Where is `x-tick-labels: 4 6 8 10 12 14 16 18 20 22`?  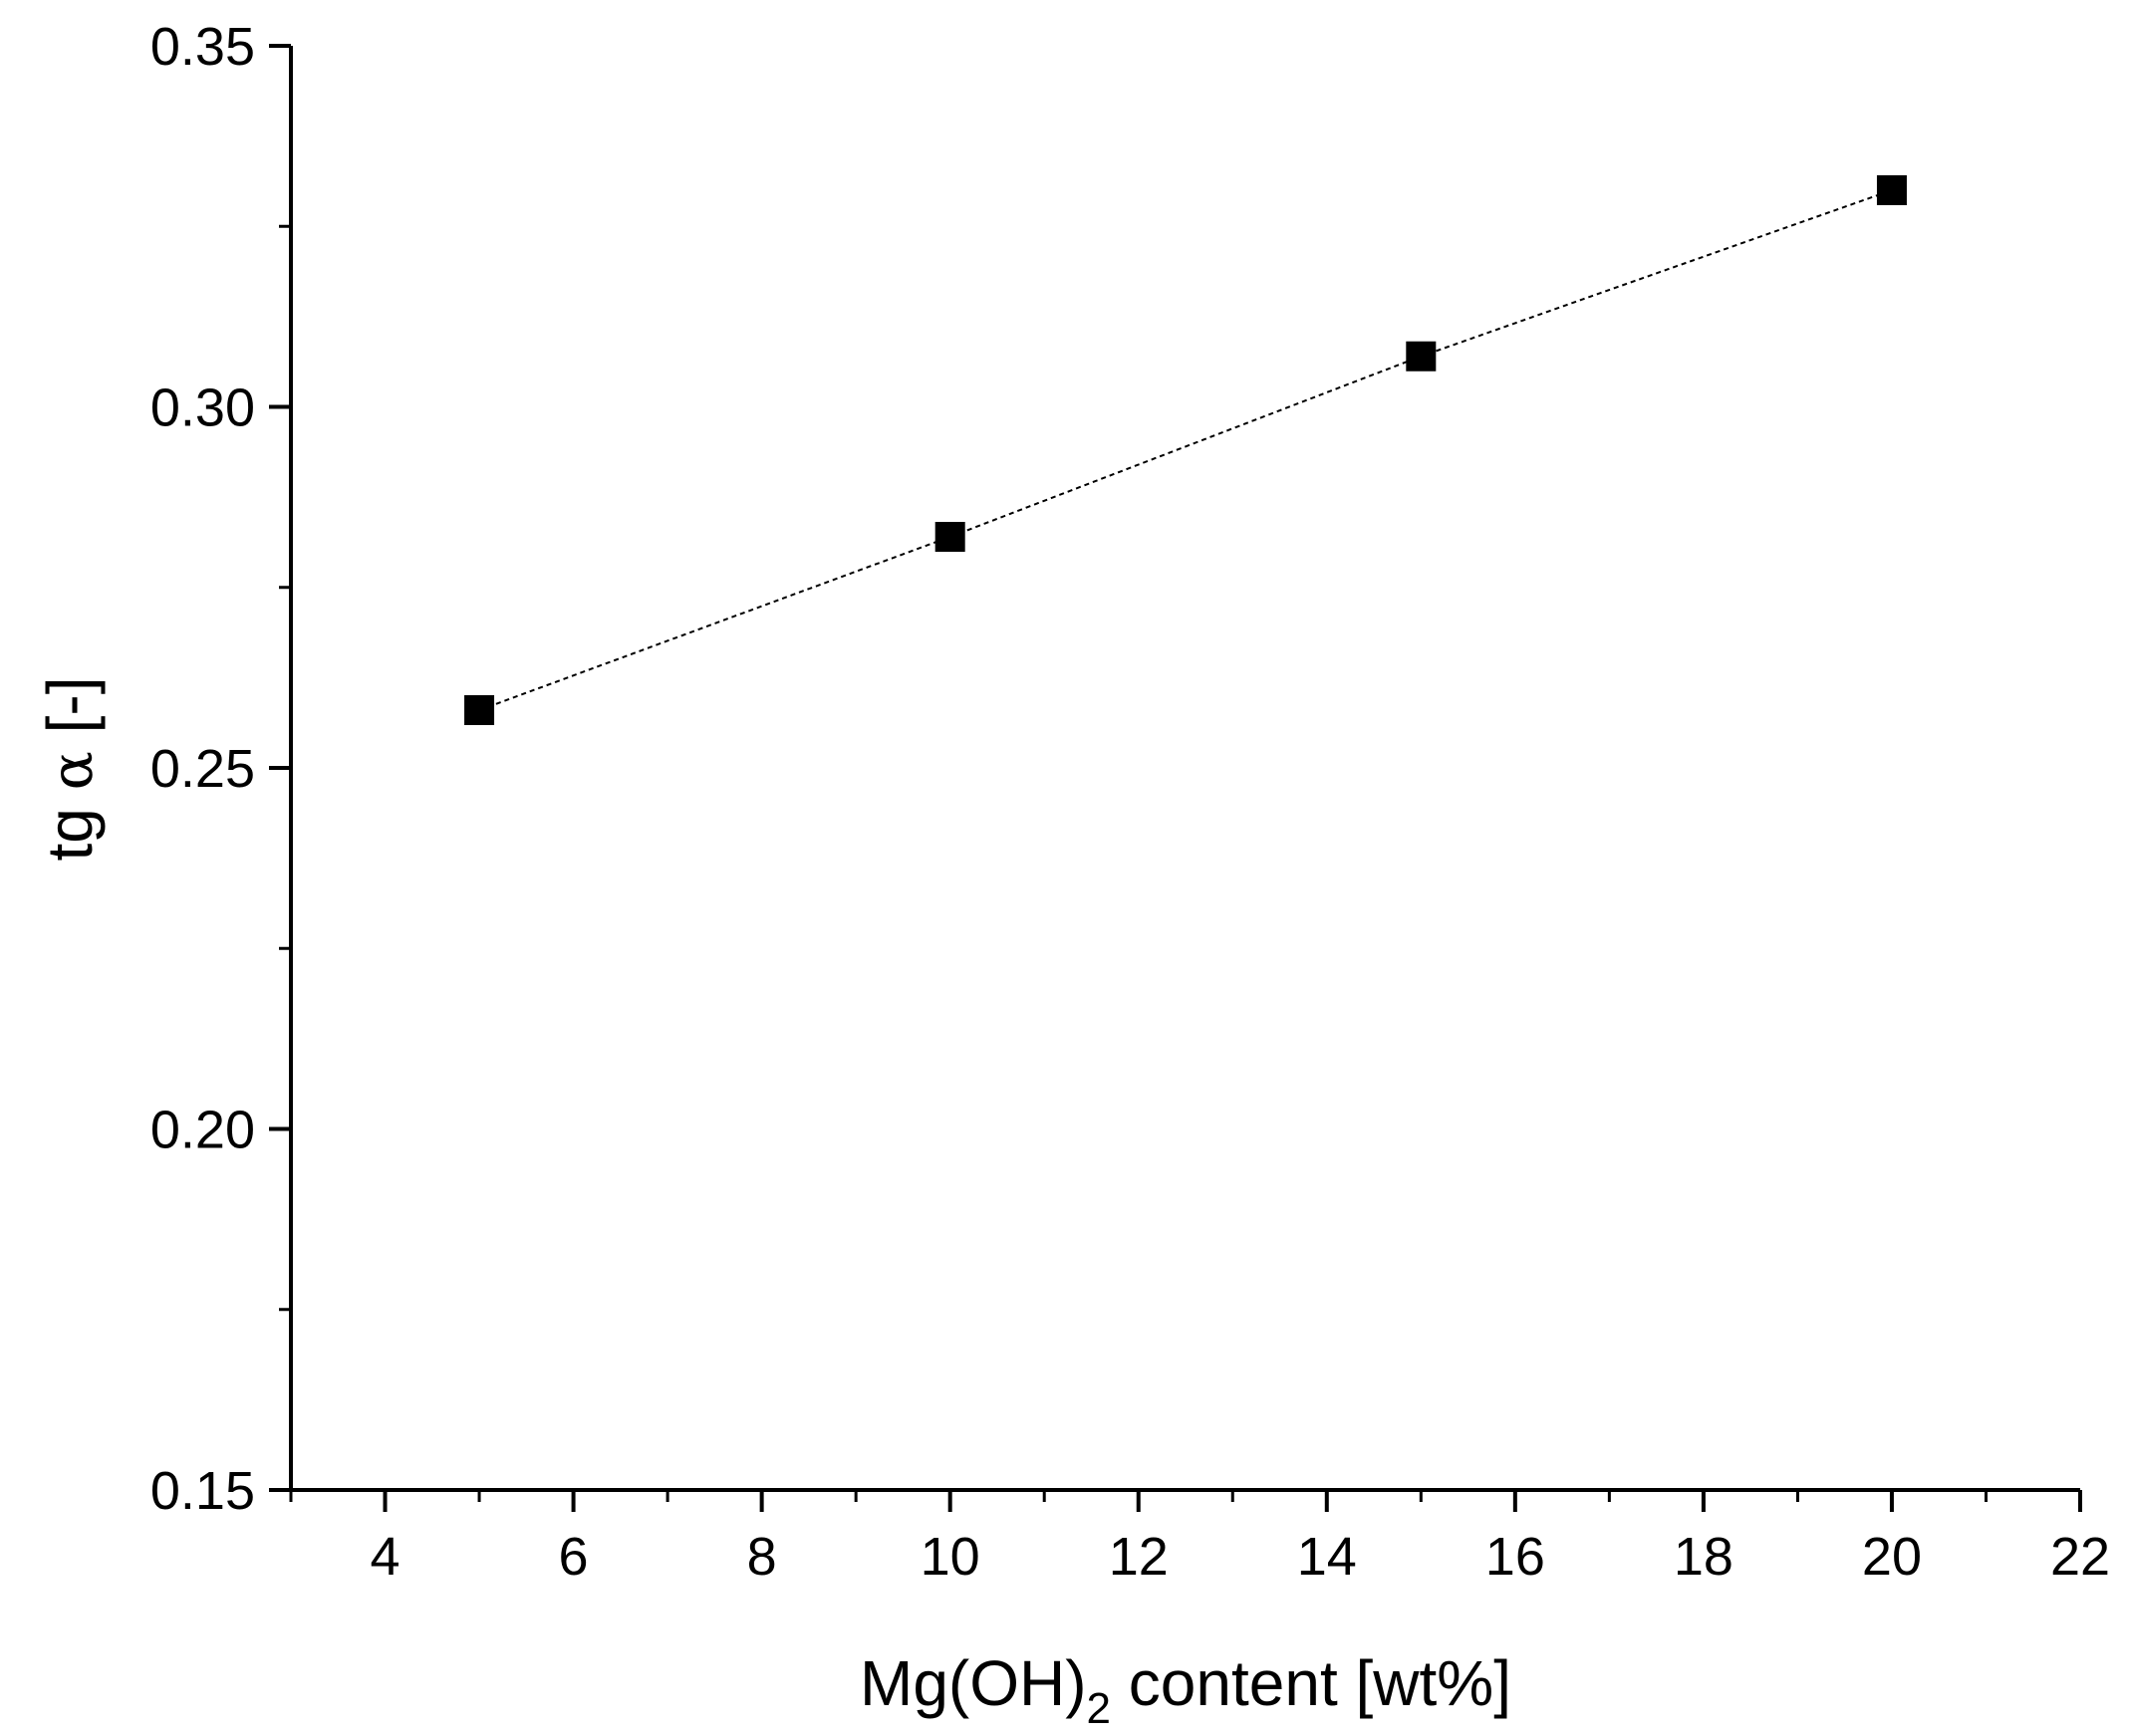
x-tick-labels: 4 6 8 10 12 14 16 18 20 22 is located at coordinates (1241, 1557).